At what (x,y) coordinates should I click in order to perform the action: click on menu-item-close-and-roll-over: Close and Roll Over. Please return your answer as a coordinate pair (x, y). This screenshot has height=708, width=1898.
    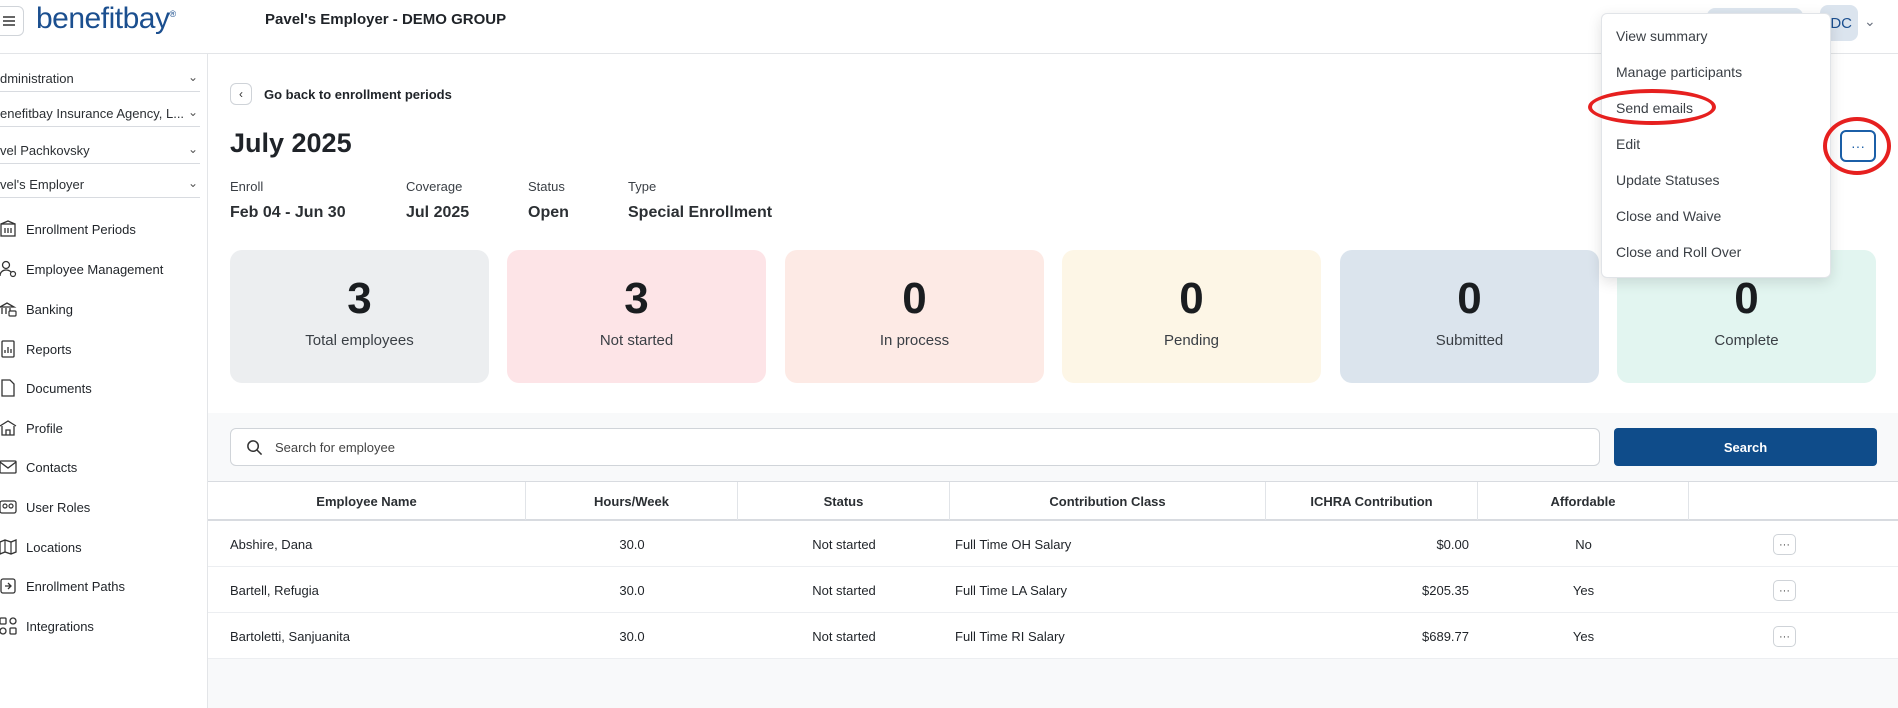
    Looking at the image, I should click on (1679, 252).